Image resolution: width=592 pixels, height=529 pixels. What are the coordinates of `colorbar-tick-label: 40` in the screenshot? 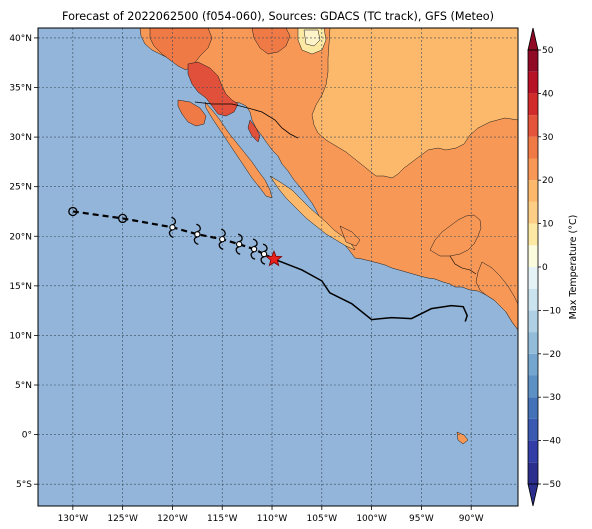 It's located at (548, 94).